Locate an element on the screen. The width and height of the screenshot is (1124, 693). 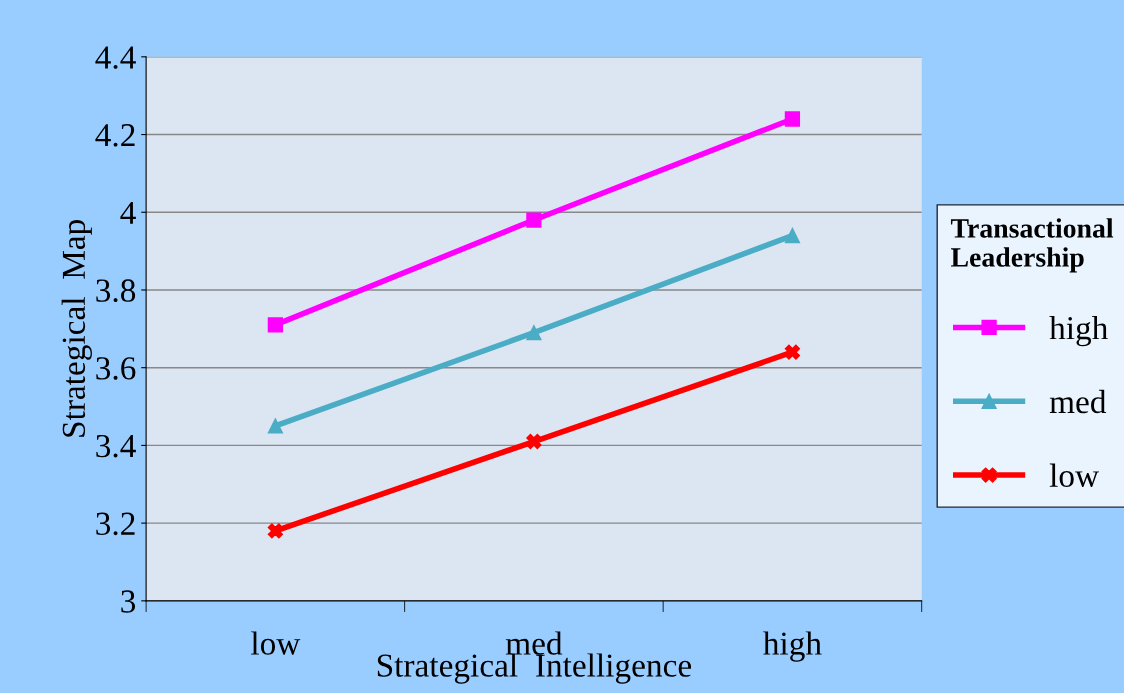
legend-label: high is located at coordinates (1078, 331).